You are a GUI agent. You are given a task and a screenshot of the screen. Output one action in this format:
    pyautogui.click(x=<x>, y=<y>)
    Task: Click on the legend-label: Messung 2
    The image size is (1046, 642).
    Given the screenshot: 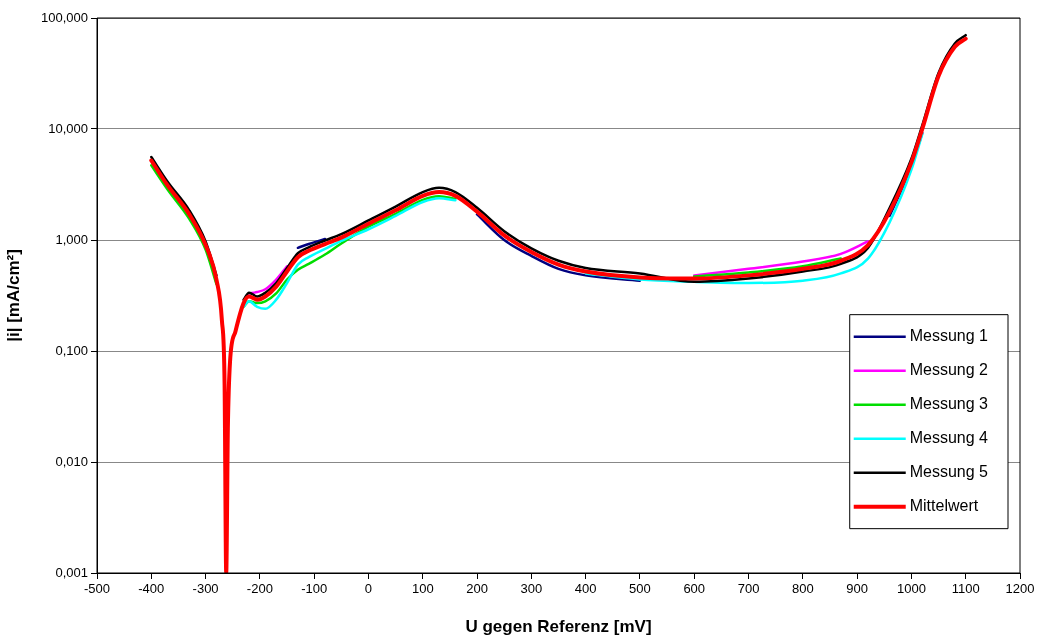 What is the action you would take?
    pyautogui.click(x=949, y=370)
    